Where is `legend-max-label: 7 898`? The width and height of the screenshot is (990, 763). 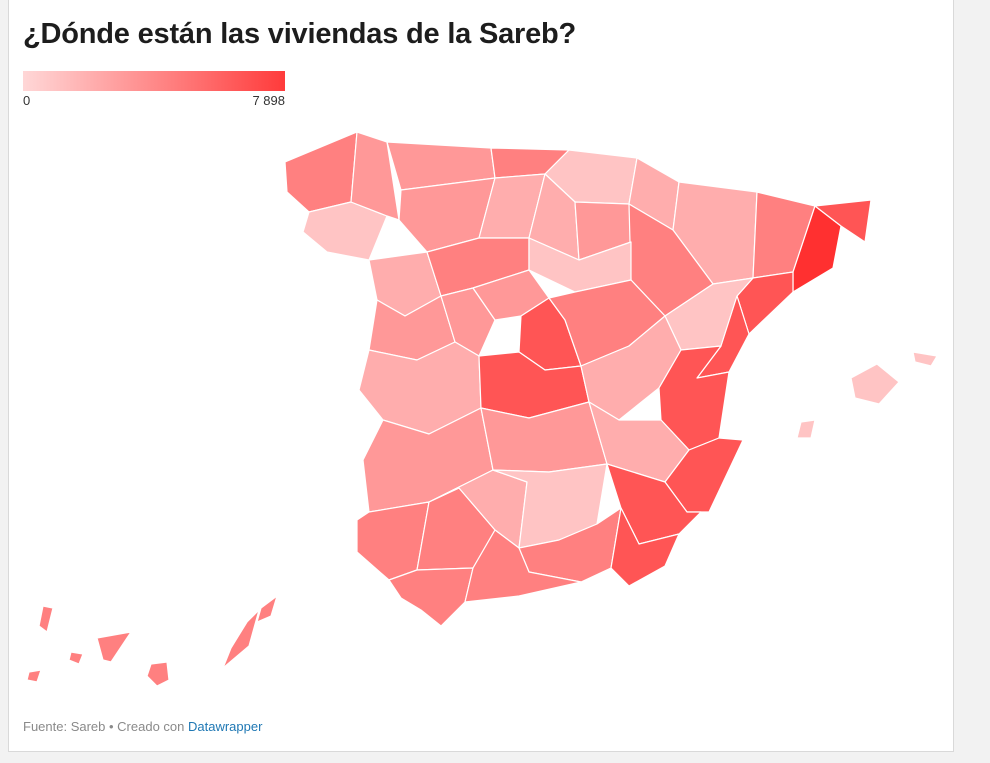
legend-max-label: 7 898 is located at coordinates (268, 100).